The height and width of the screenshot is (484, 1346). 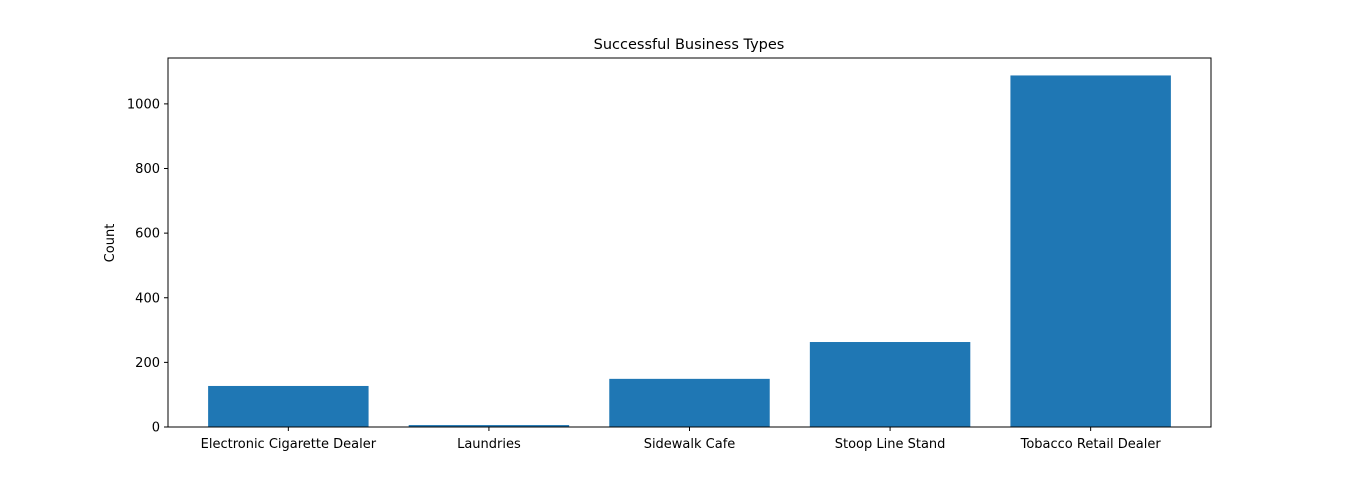 I want to click on y-tick-label-4: 800, so click(x=147, y=169).